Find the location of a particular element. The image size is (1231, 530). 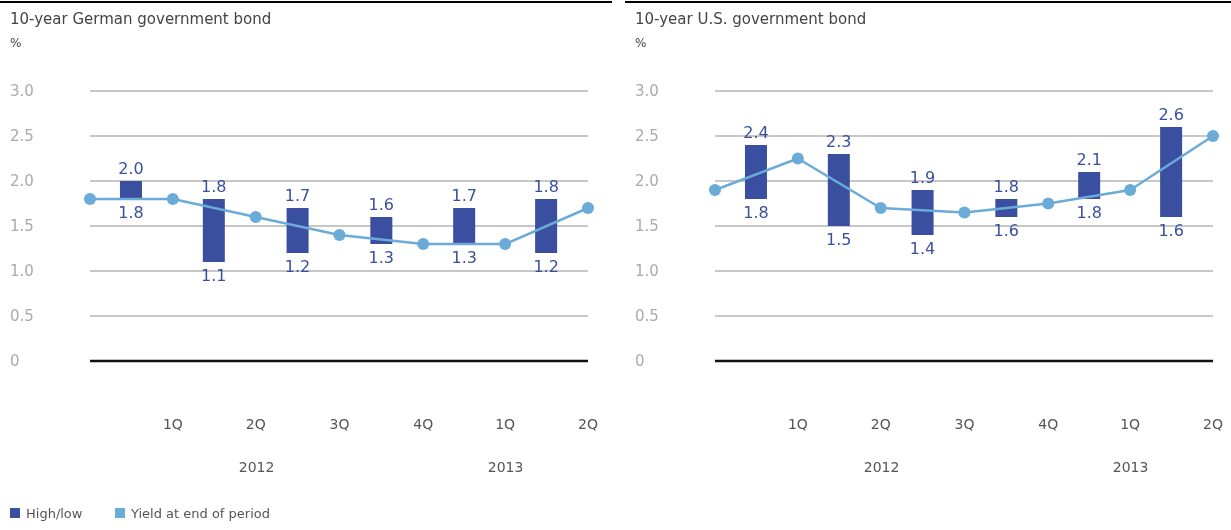

annotation: 1.5 is located at coordinates (839, 239).